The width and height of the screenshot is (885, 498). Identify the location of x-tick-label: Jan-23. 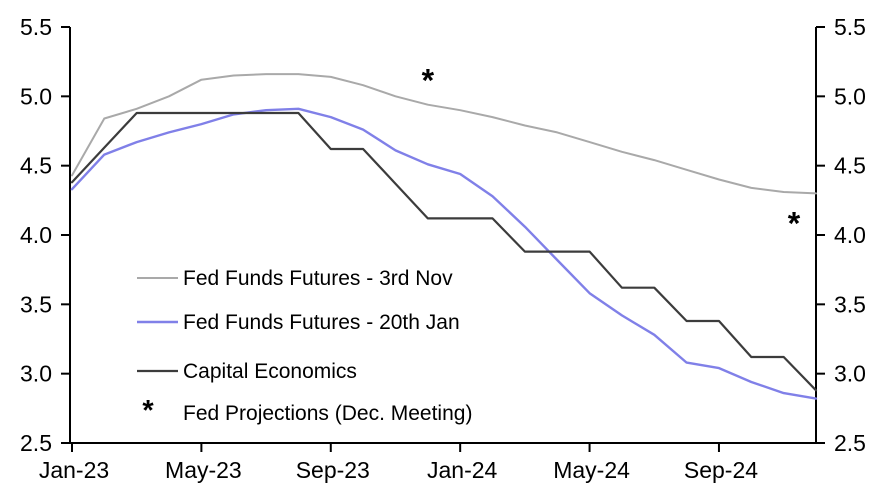
(74, 470).